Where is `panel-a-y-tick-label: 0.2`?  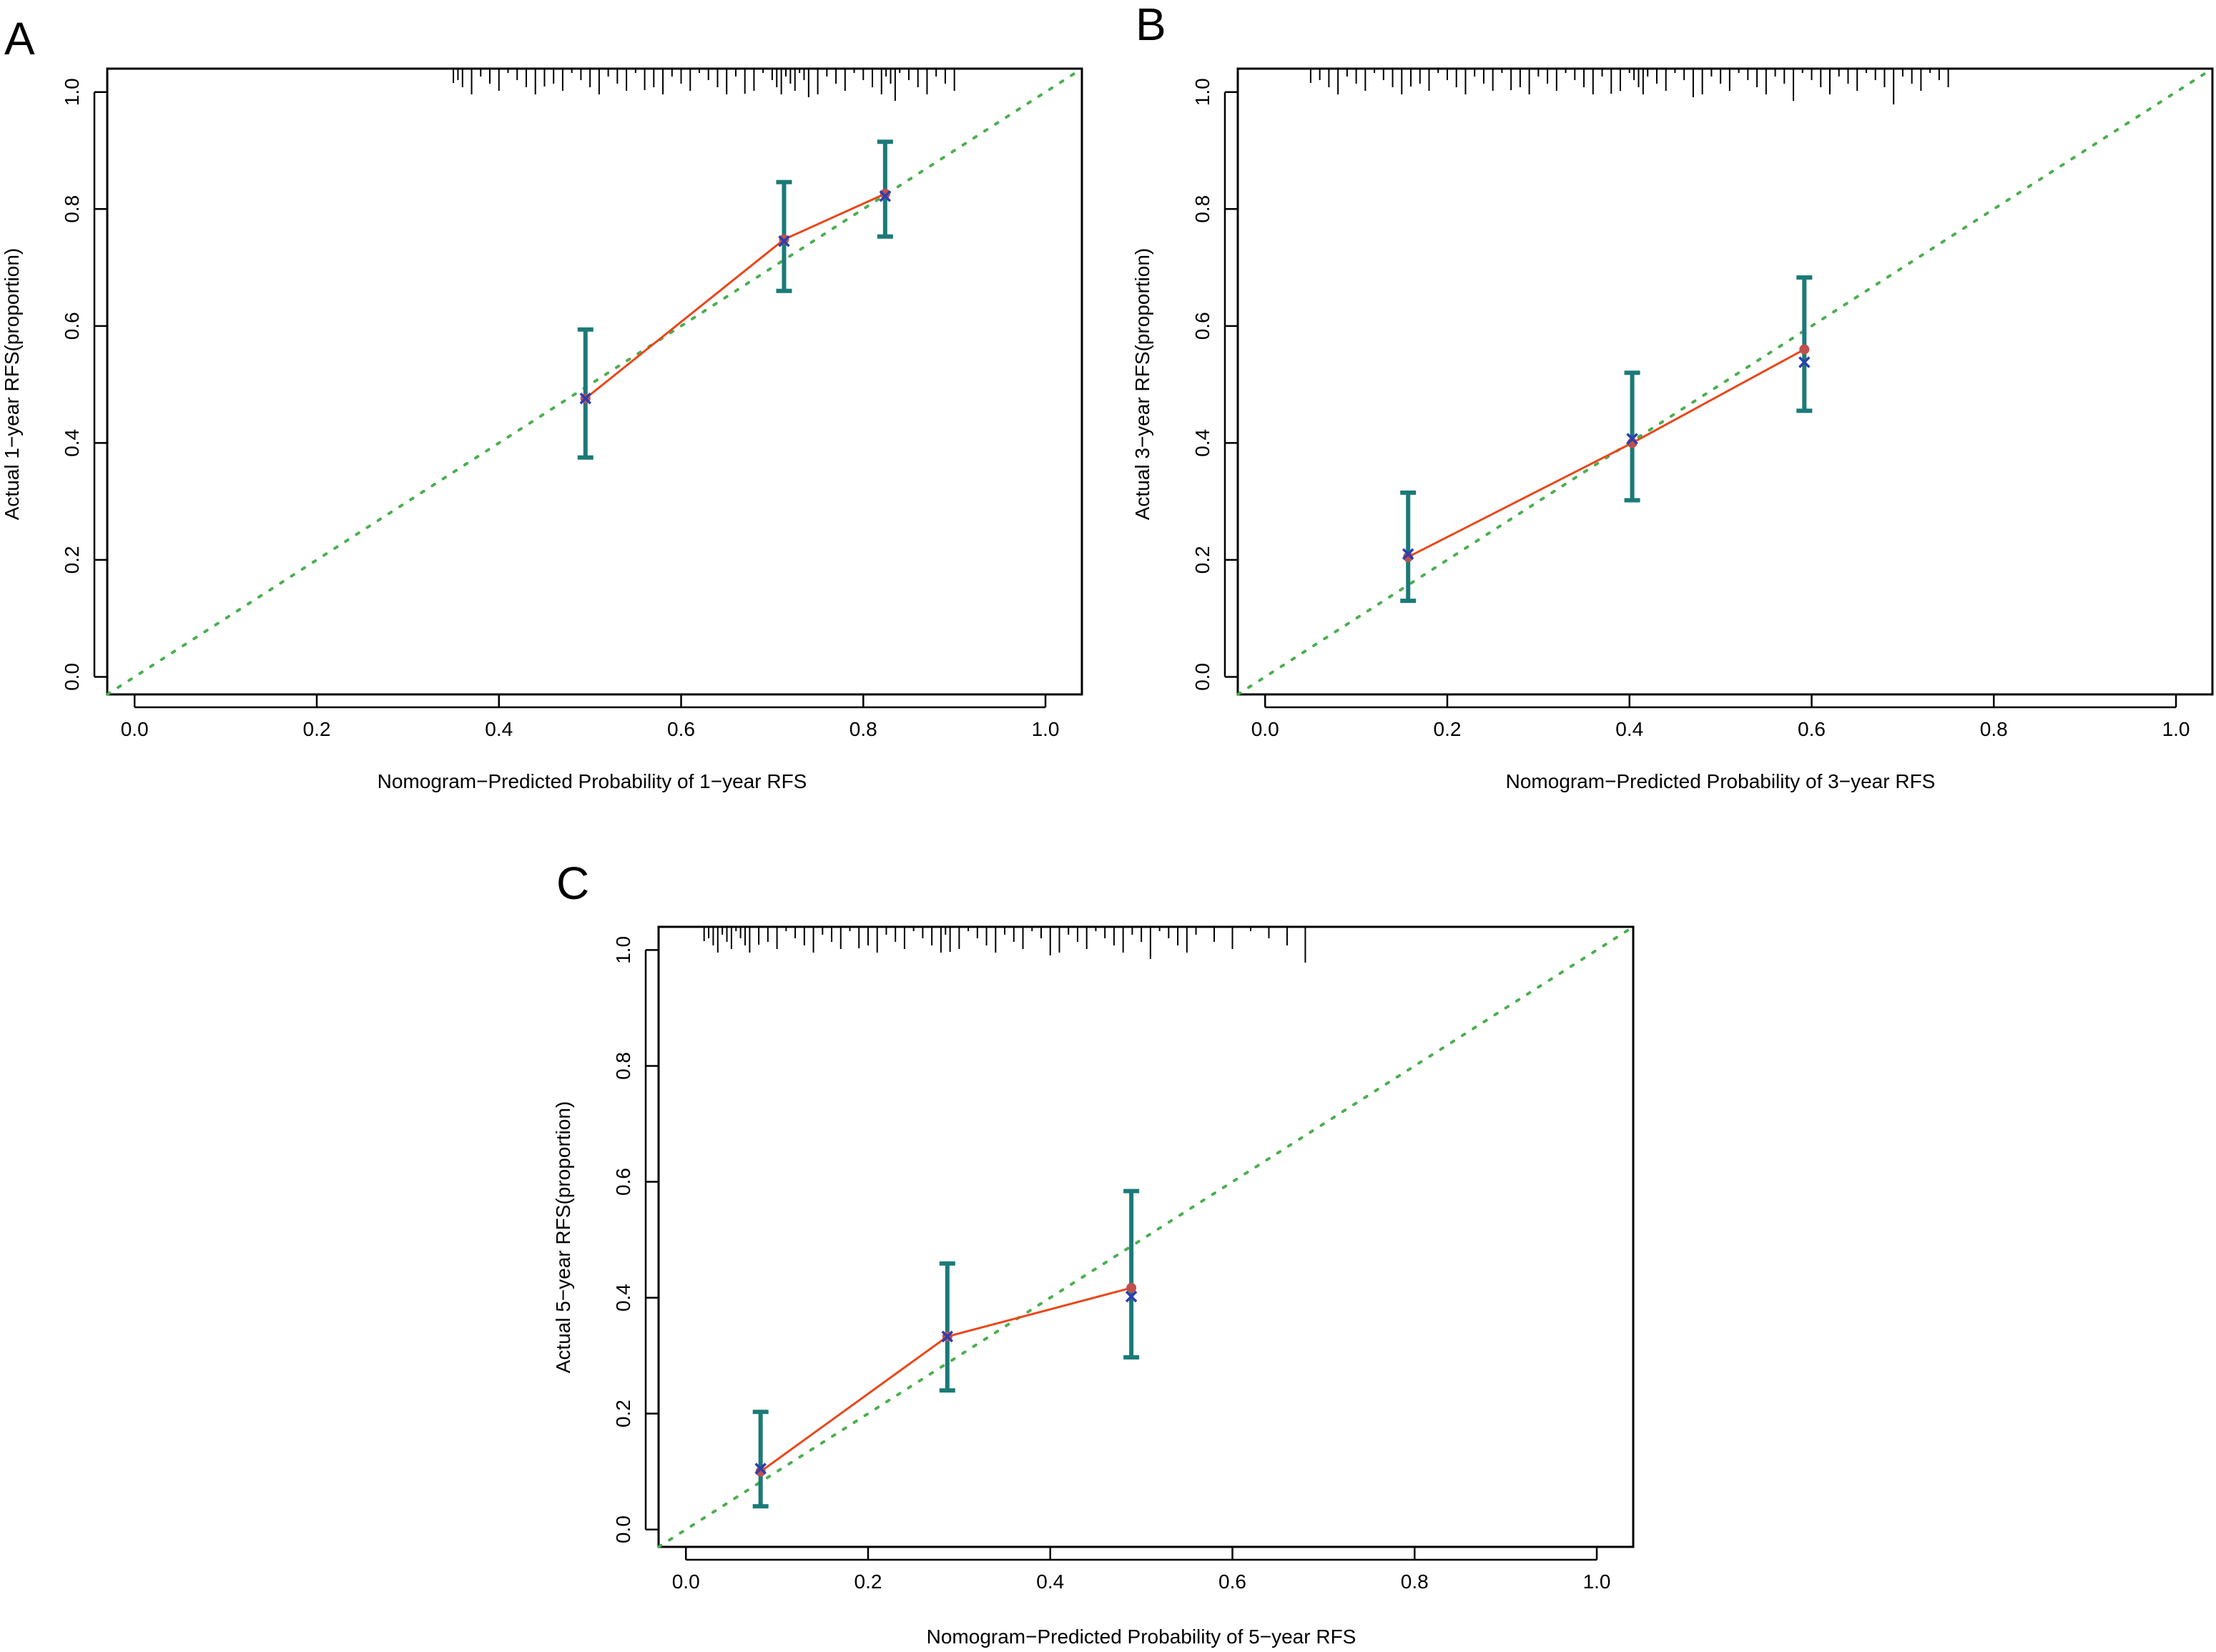 panel-a-y-tick-label: 0.2 is located at coordinates (72, 560).